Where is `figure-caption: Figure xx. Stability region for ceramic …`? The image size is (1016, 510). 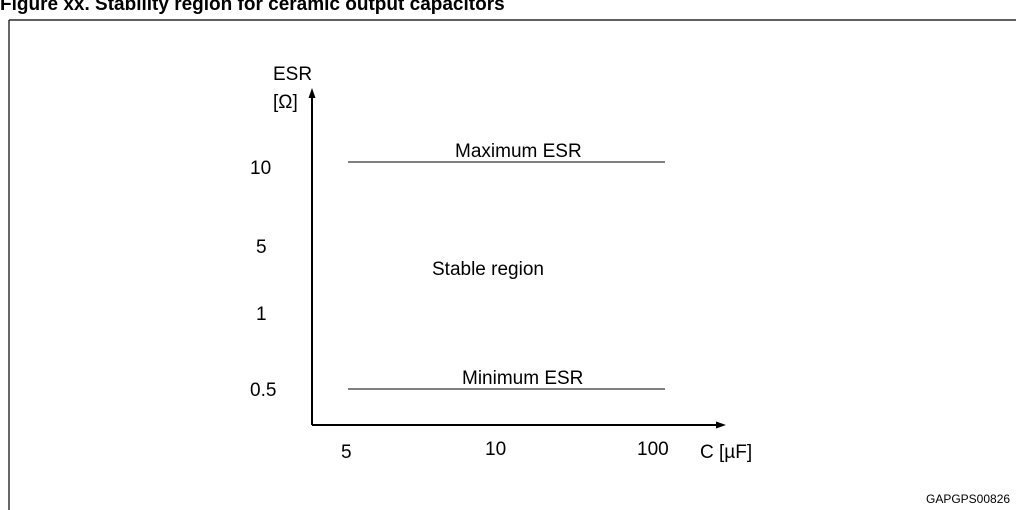
figure-caption: Figure xx. Stability region for ceramic … is located at coordinates (252, 7).